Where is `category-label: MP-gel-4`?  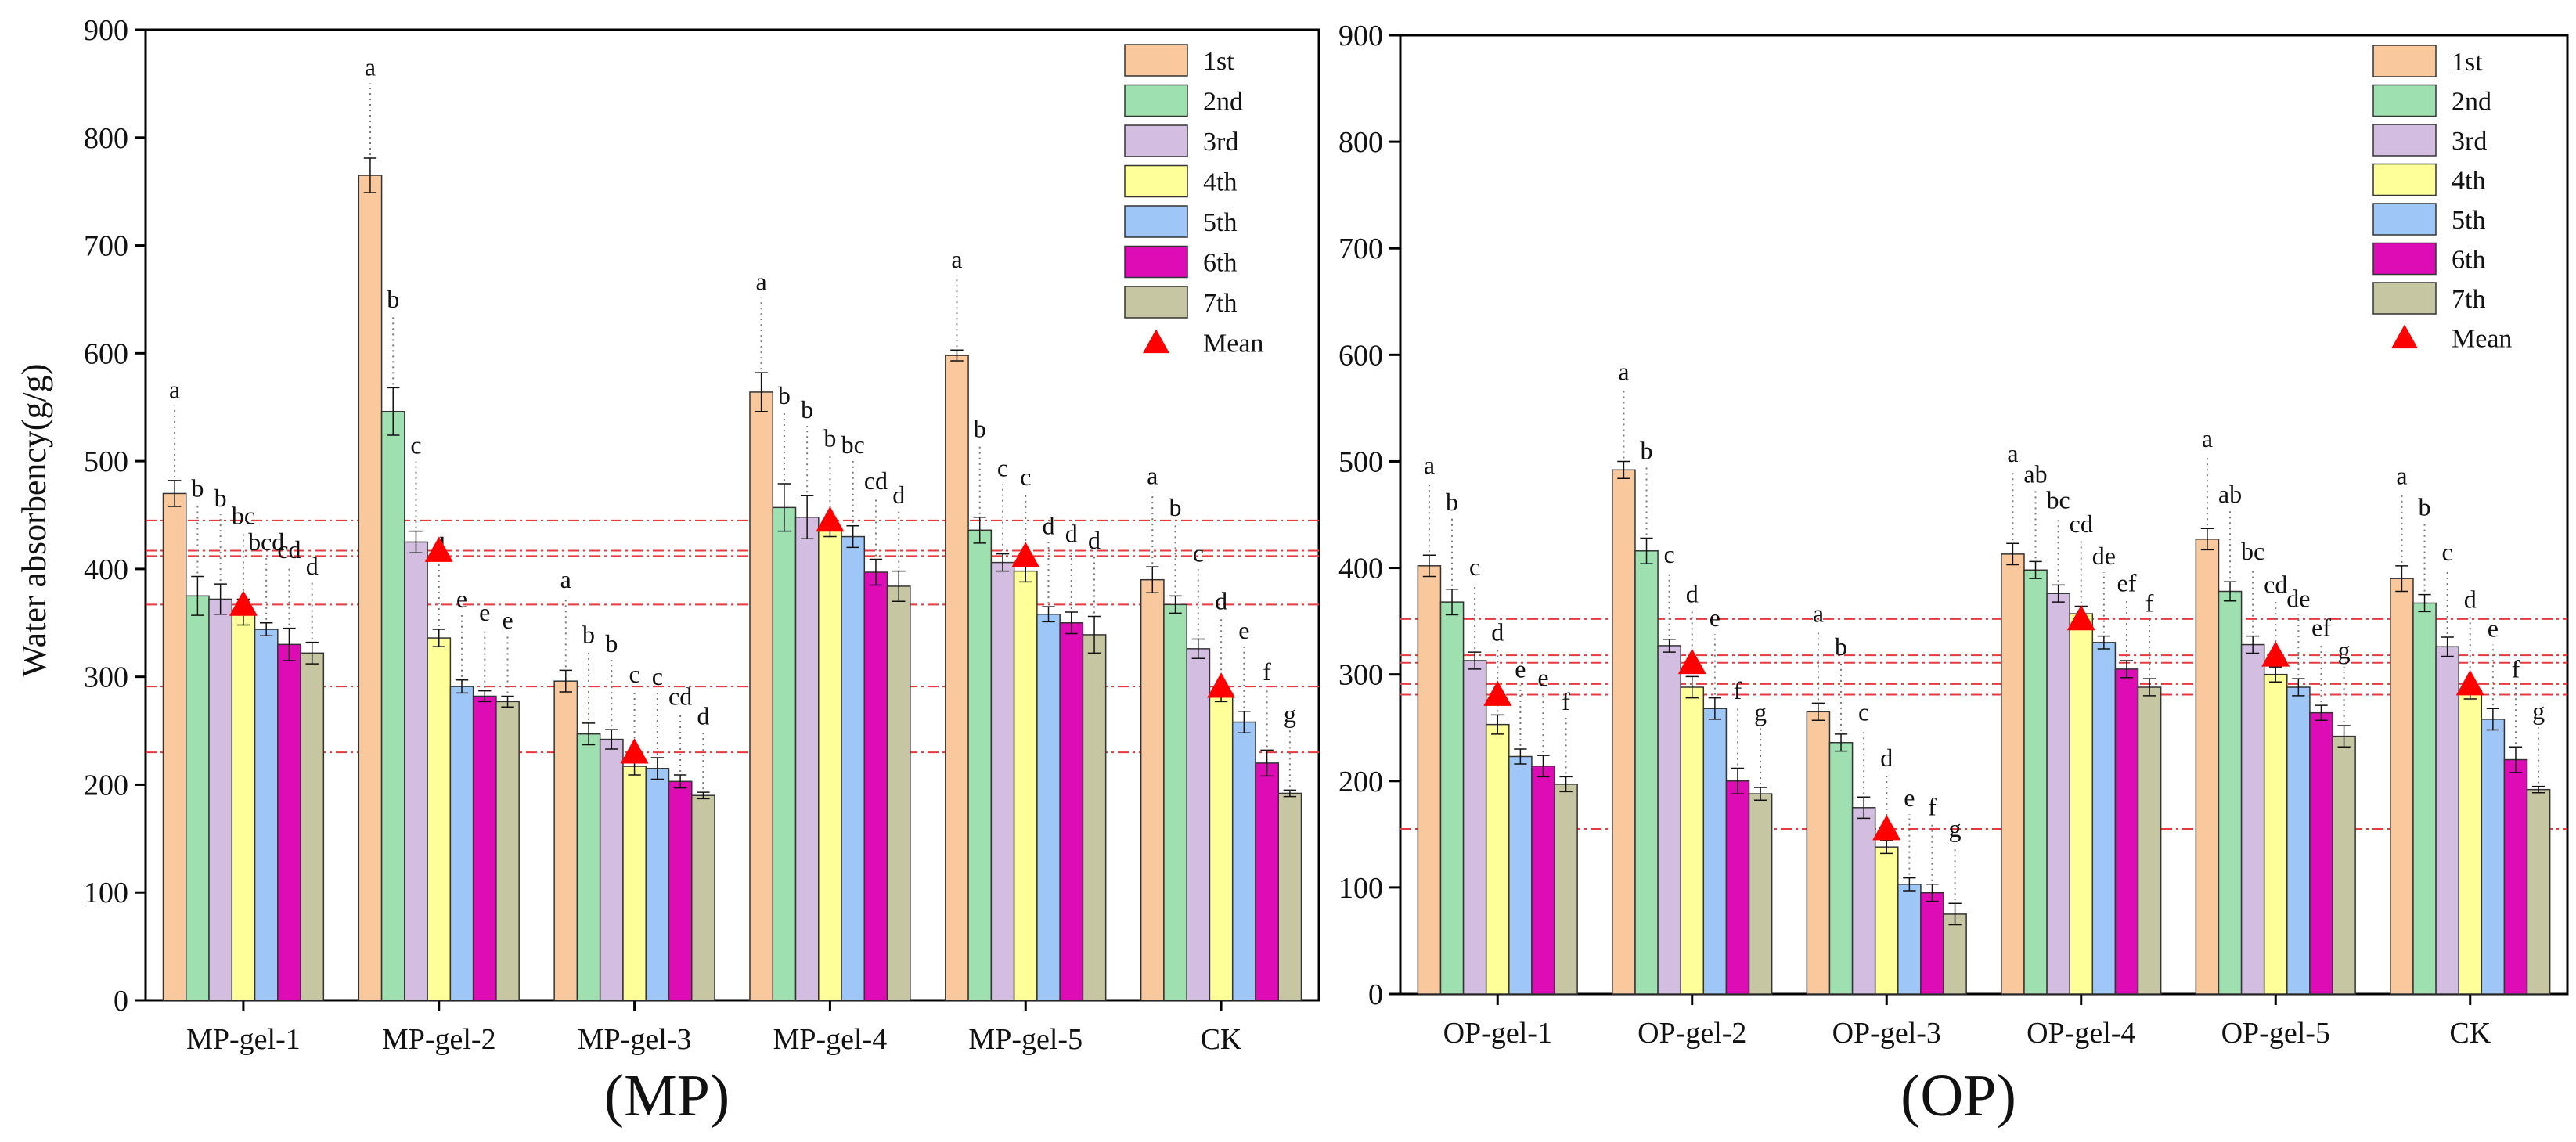 category-label: MP-gel-4 is located at coordinates (830, 1039).